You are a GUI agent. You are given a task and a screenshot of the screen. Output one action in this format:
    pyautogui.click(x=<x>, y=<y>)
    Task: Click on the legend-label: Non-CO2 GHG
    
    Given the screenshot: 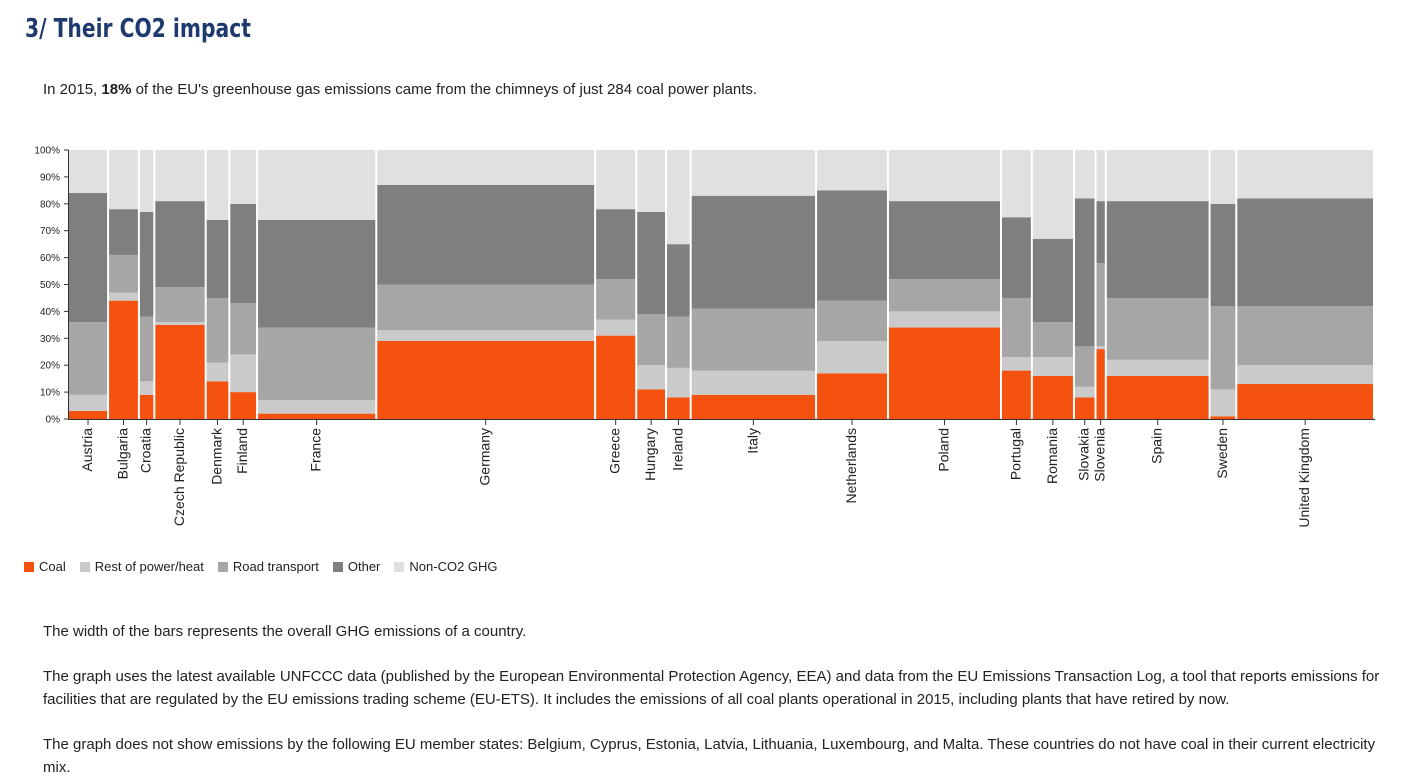 What is the action you would take?
    pyautogui.click(x=453, y=566)
    